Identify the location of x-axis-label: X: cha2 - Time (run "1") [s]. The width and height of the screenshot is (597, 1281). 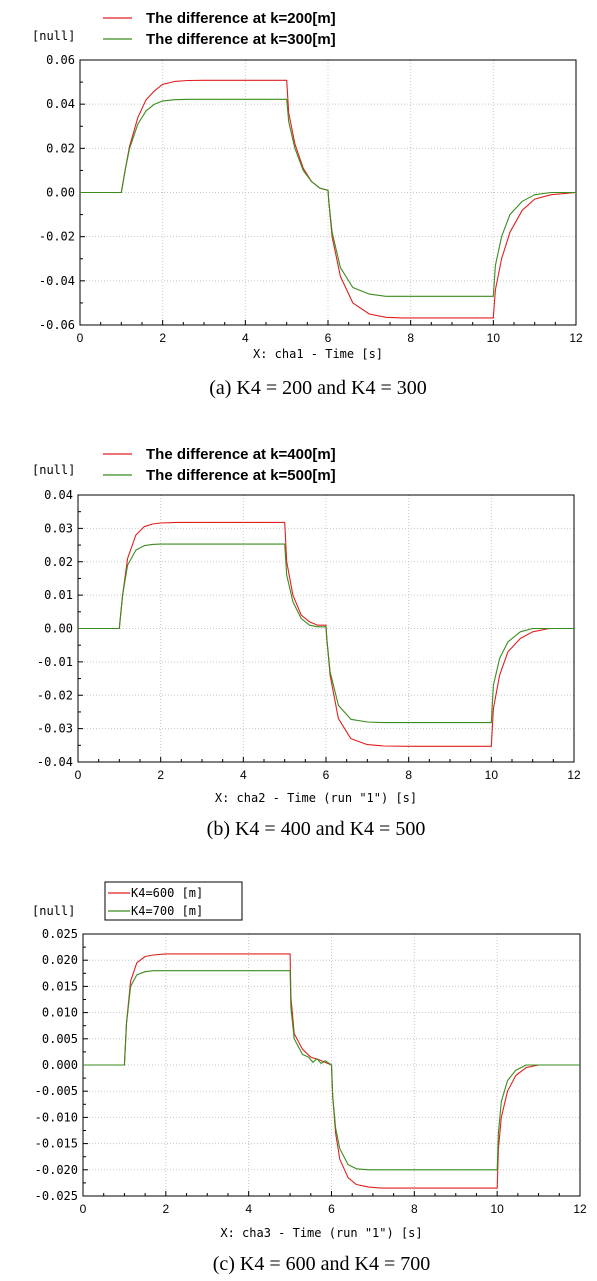
(316, 798).